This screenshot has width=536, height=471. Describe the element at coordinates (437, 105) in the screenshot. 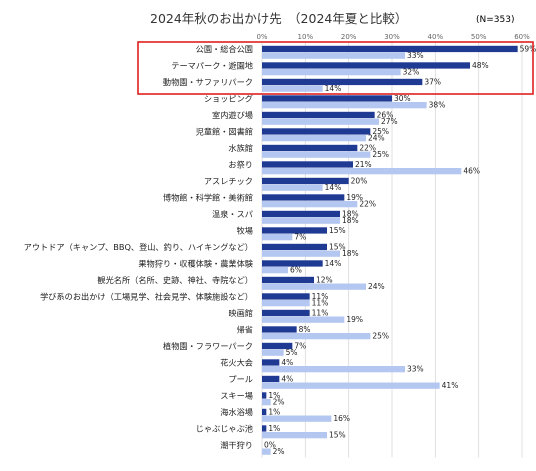

I see `value-label: 38%` at that location.